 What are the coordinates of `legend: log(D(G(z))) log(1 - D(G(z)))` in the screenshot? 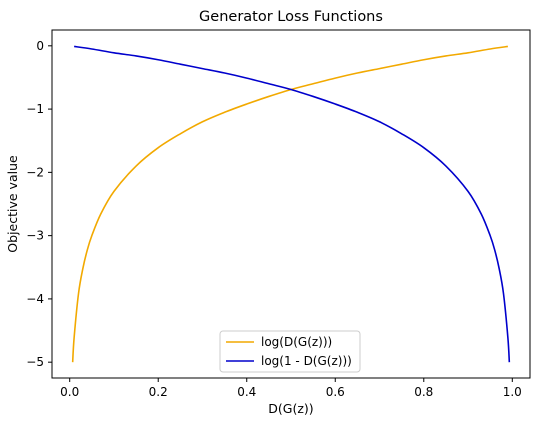 It's located at (290, 351).